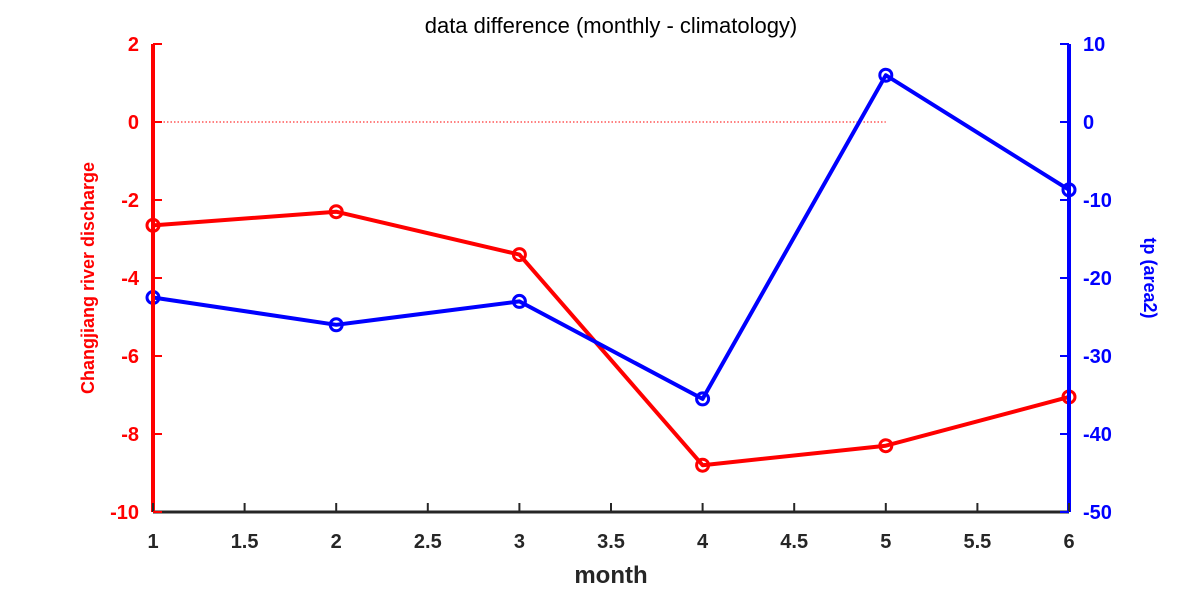  Describe the element at coordinates (336, 542) in the screenshot. I see `x-tick-label: 2` at that location.